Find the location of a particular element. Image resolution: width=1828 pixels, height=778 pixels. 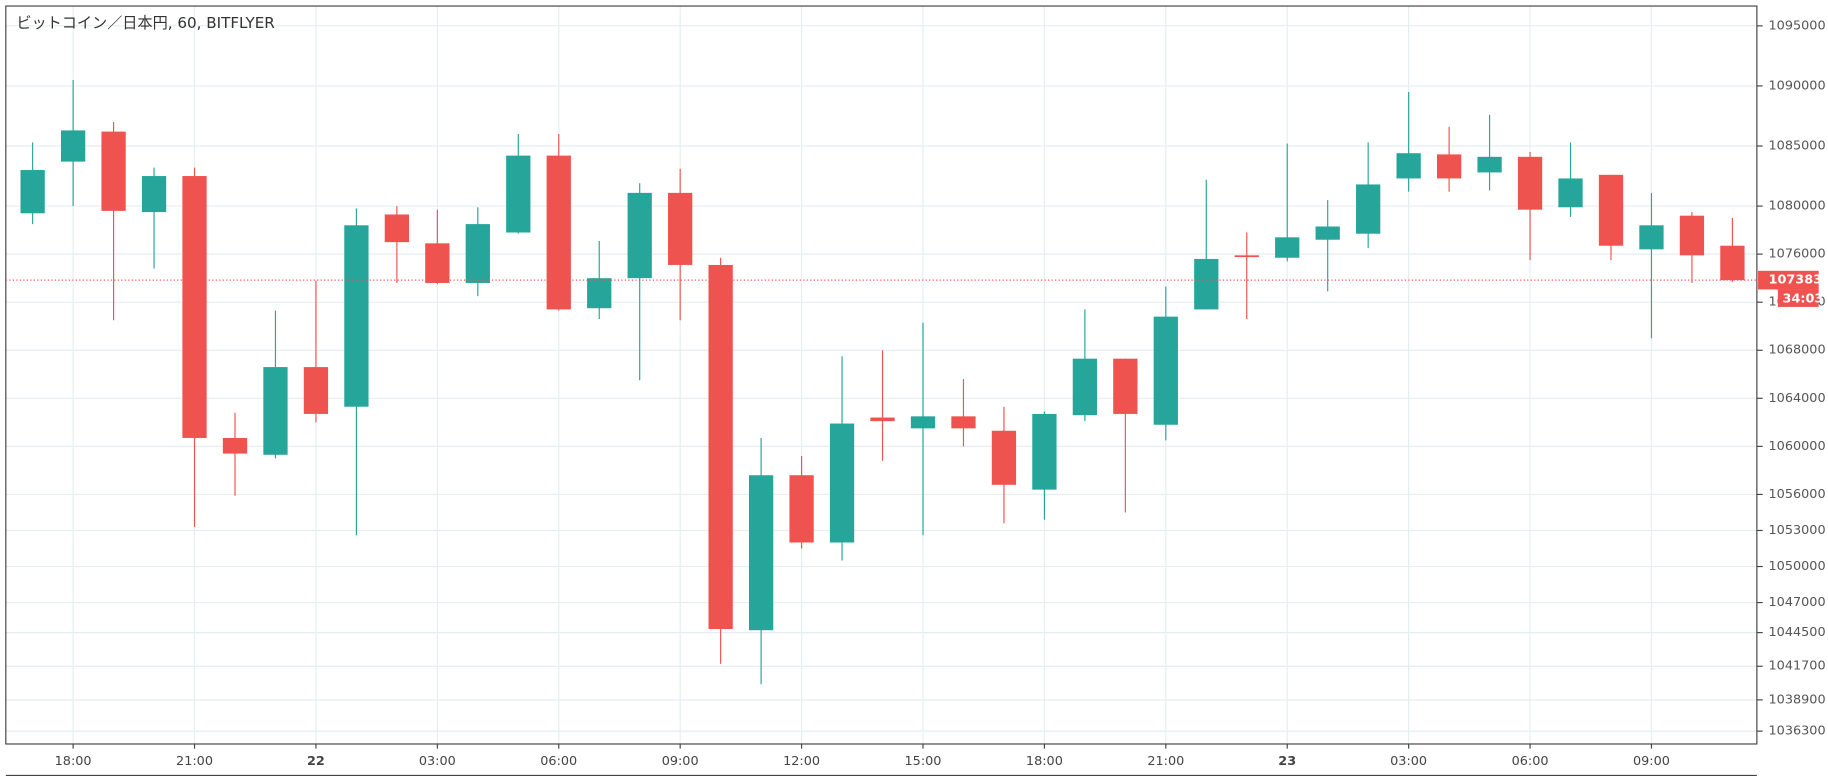

y-tick-label: 1053000 is located at coordinates (1797, 530).